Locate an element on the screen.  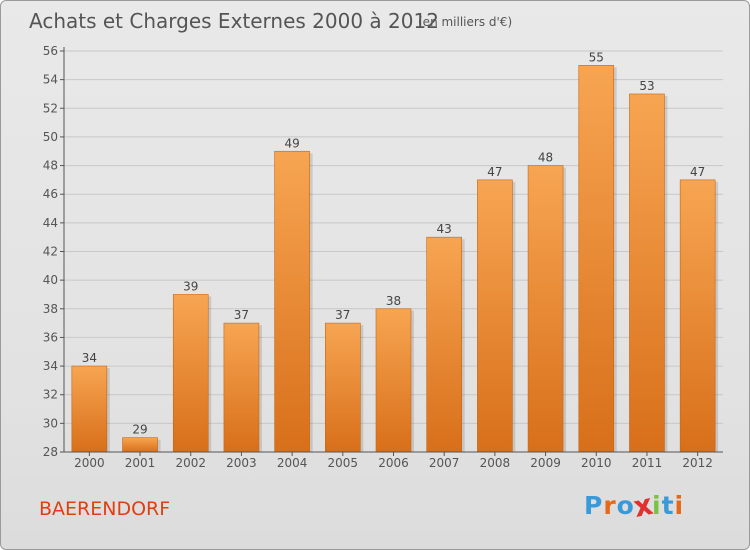
bar-2012 is located at coordinates (697, 316).